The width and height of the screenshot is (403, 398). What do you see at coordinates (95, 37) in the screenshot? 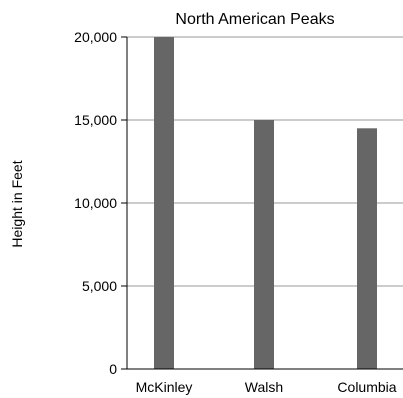
I see `y-tick-label: 20,000` at bounding box center [95, 37].